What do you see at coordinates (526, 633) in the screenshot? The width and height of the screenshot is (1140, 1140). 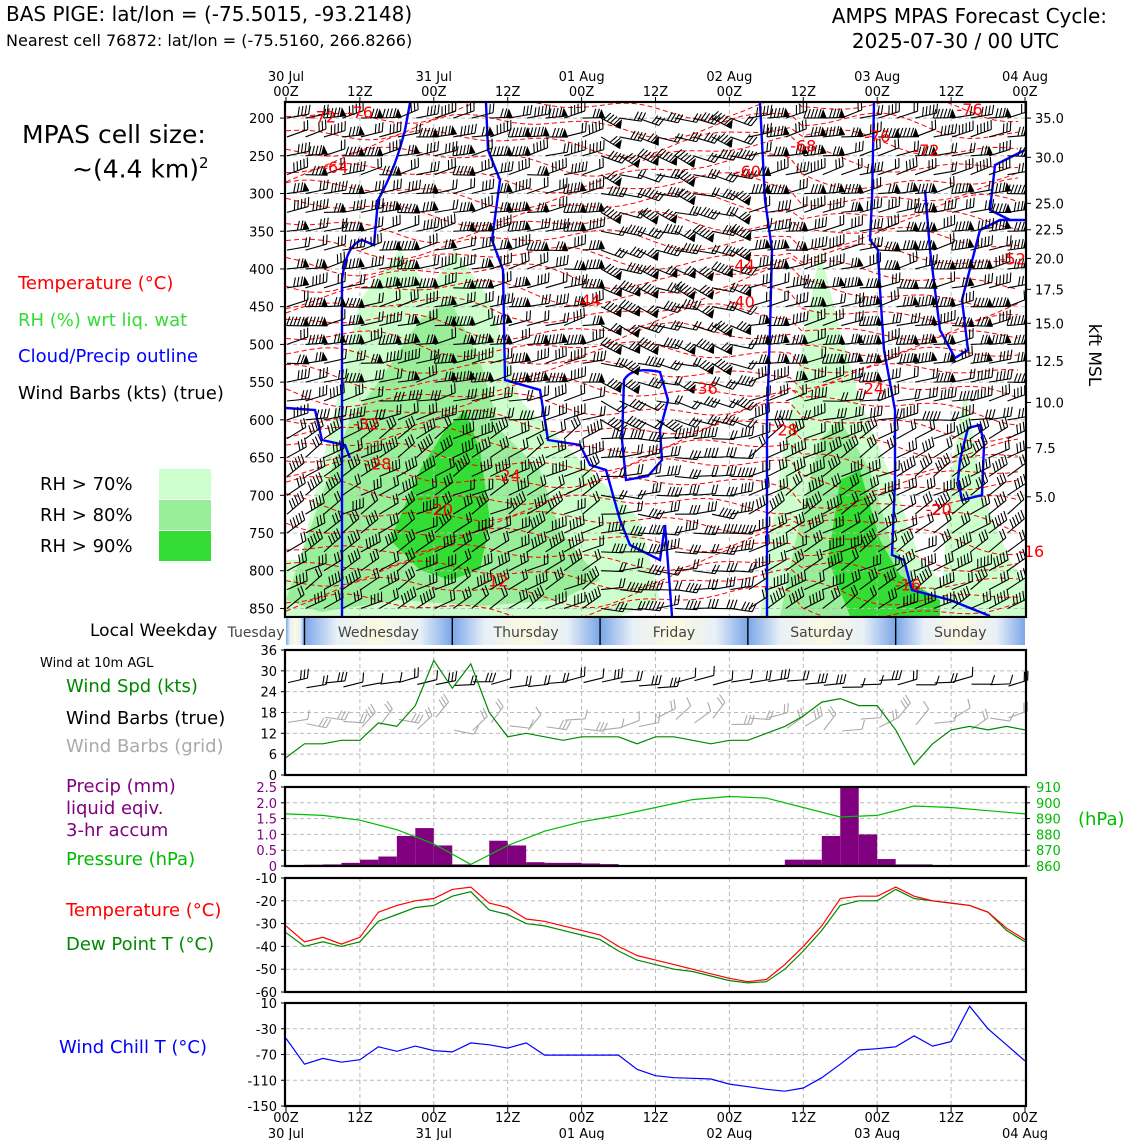 I see `weekday-name: Thursday` at bounding box center [526, 633].